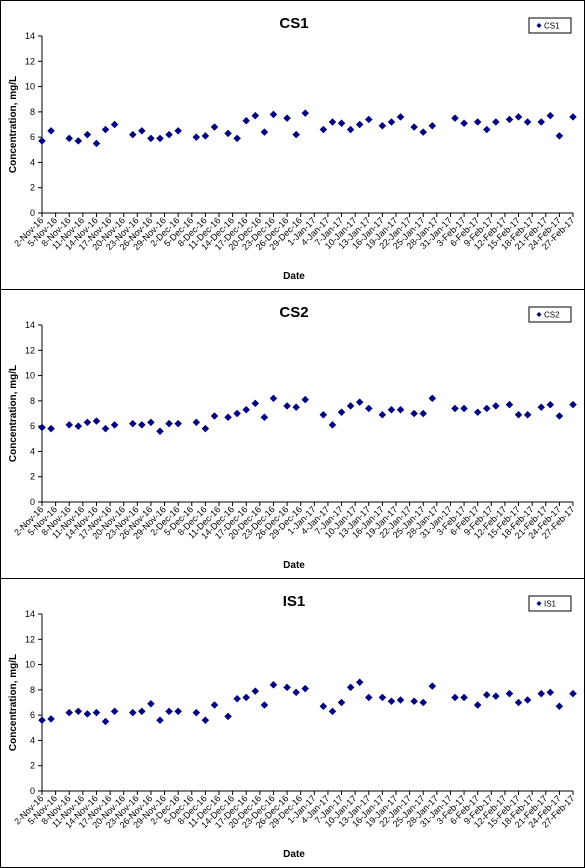  I want to click on legend-label: CS2, so click(552, 315).